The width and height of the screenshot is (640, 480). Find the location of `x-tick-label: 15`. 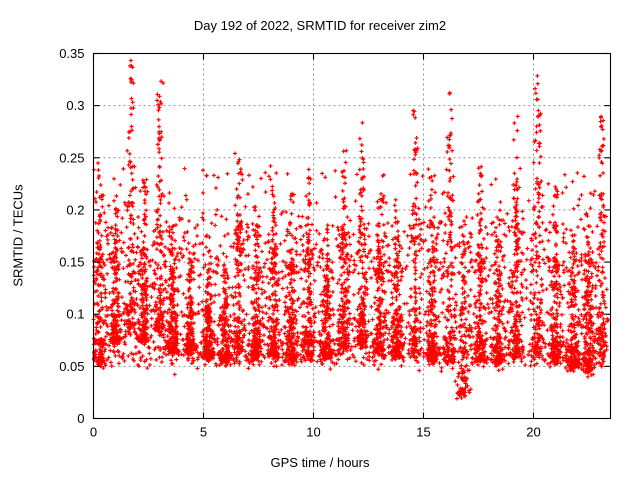

x-tick-label: 15 is located at coordinates (423, 432).